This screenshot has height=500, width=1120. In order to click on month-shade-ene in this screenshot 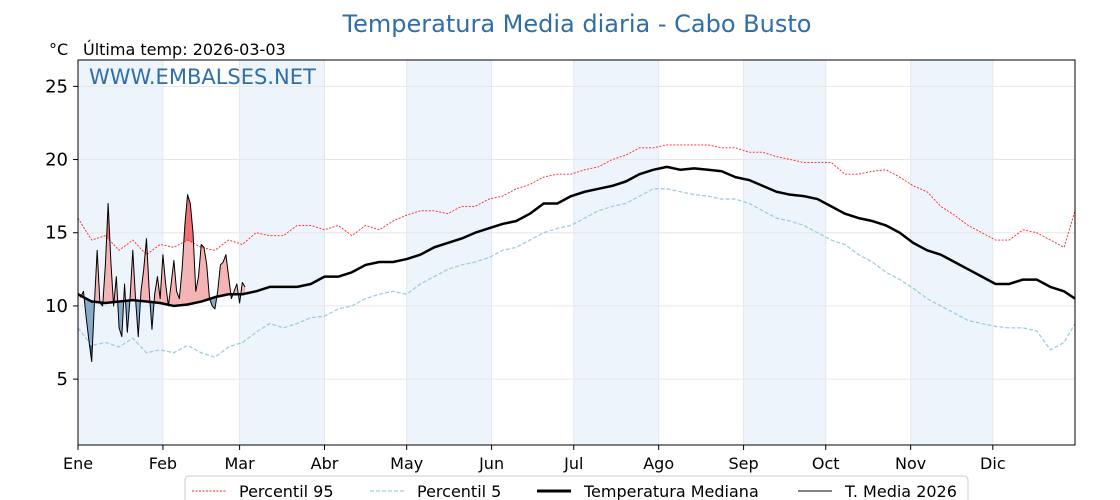, I will do `click(120, 252)`.